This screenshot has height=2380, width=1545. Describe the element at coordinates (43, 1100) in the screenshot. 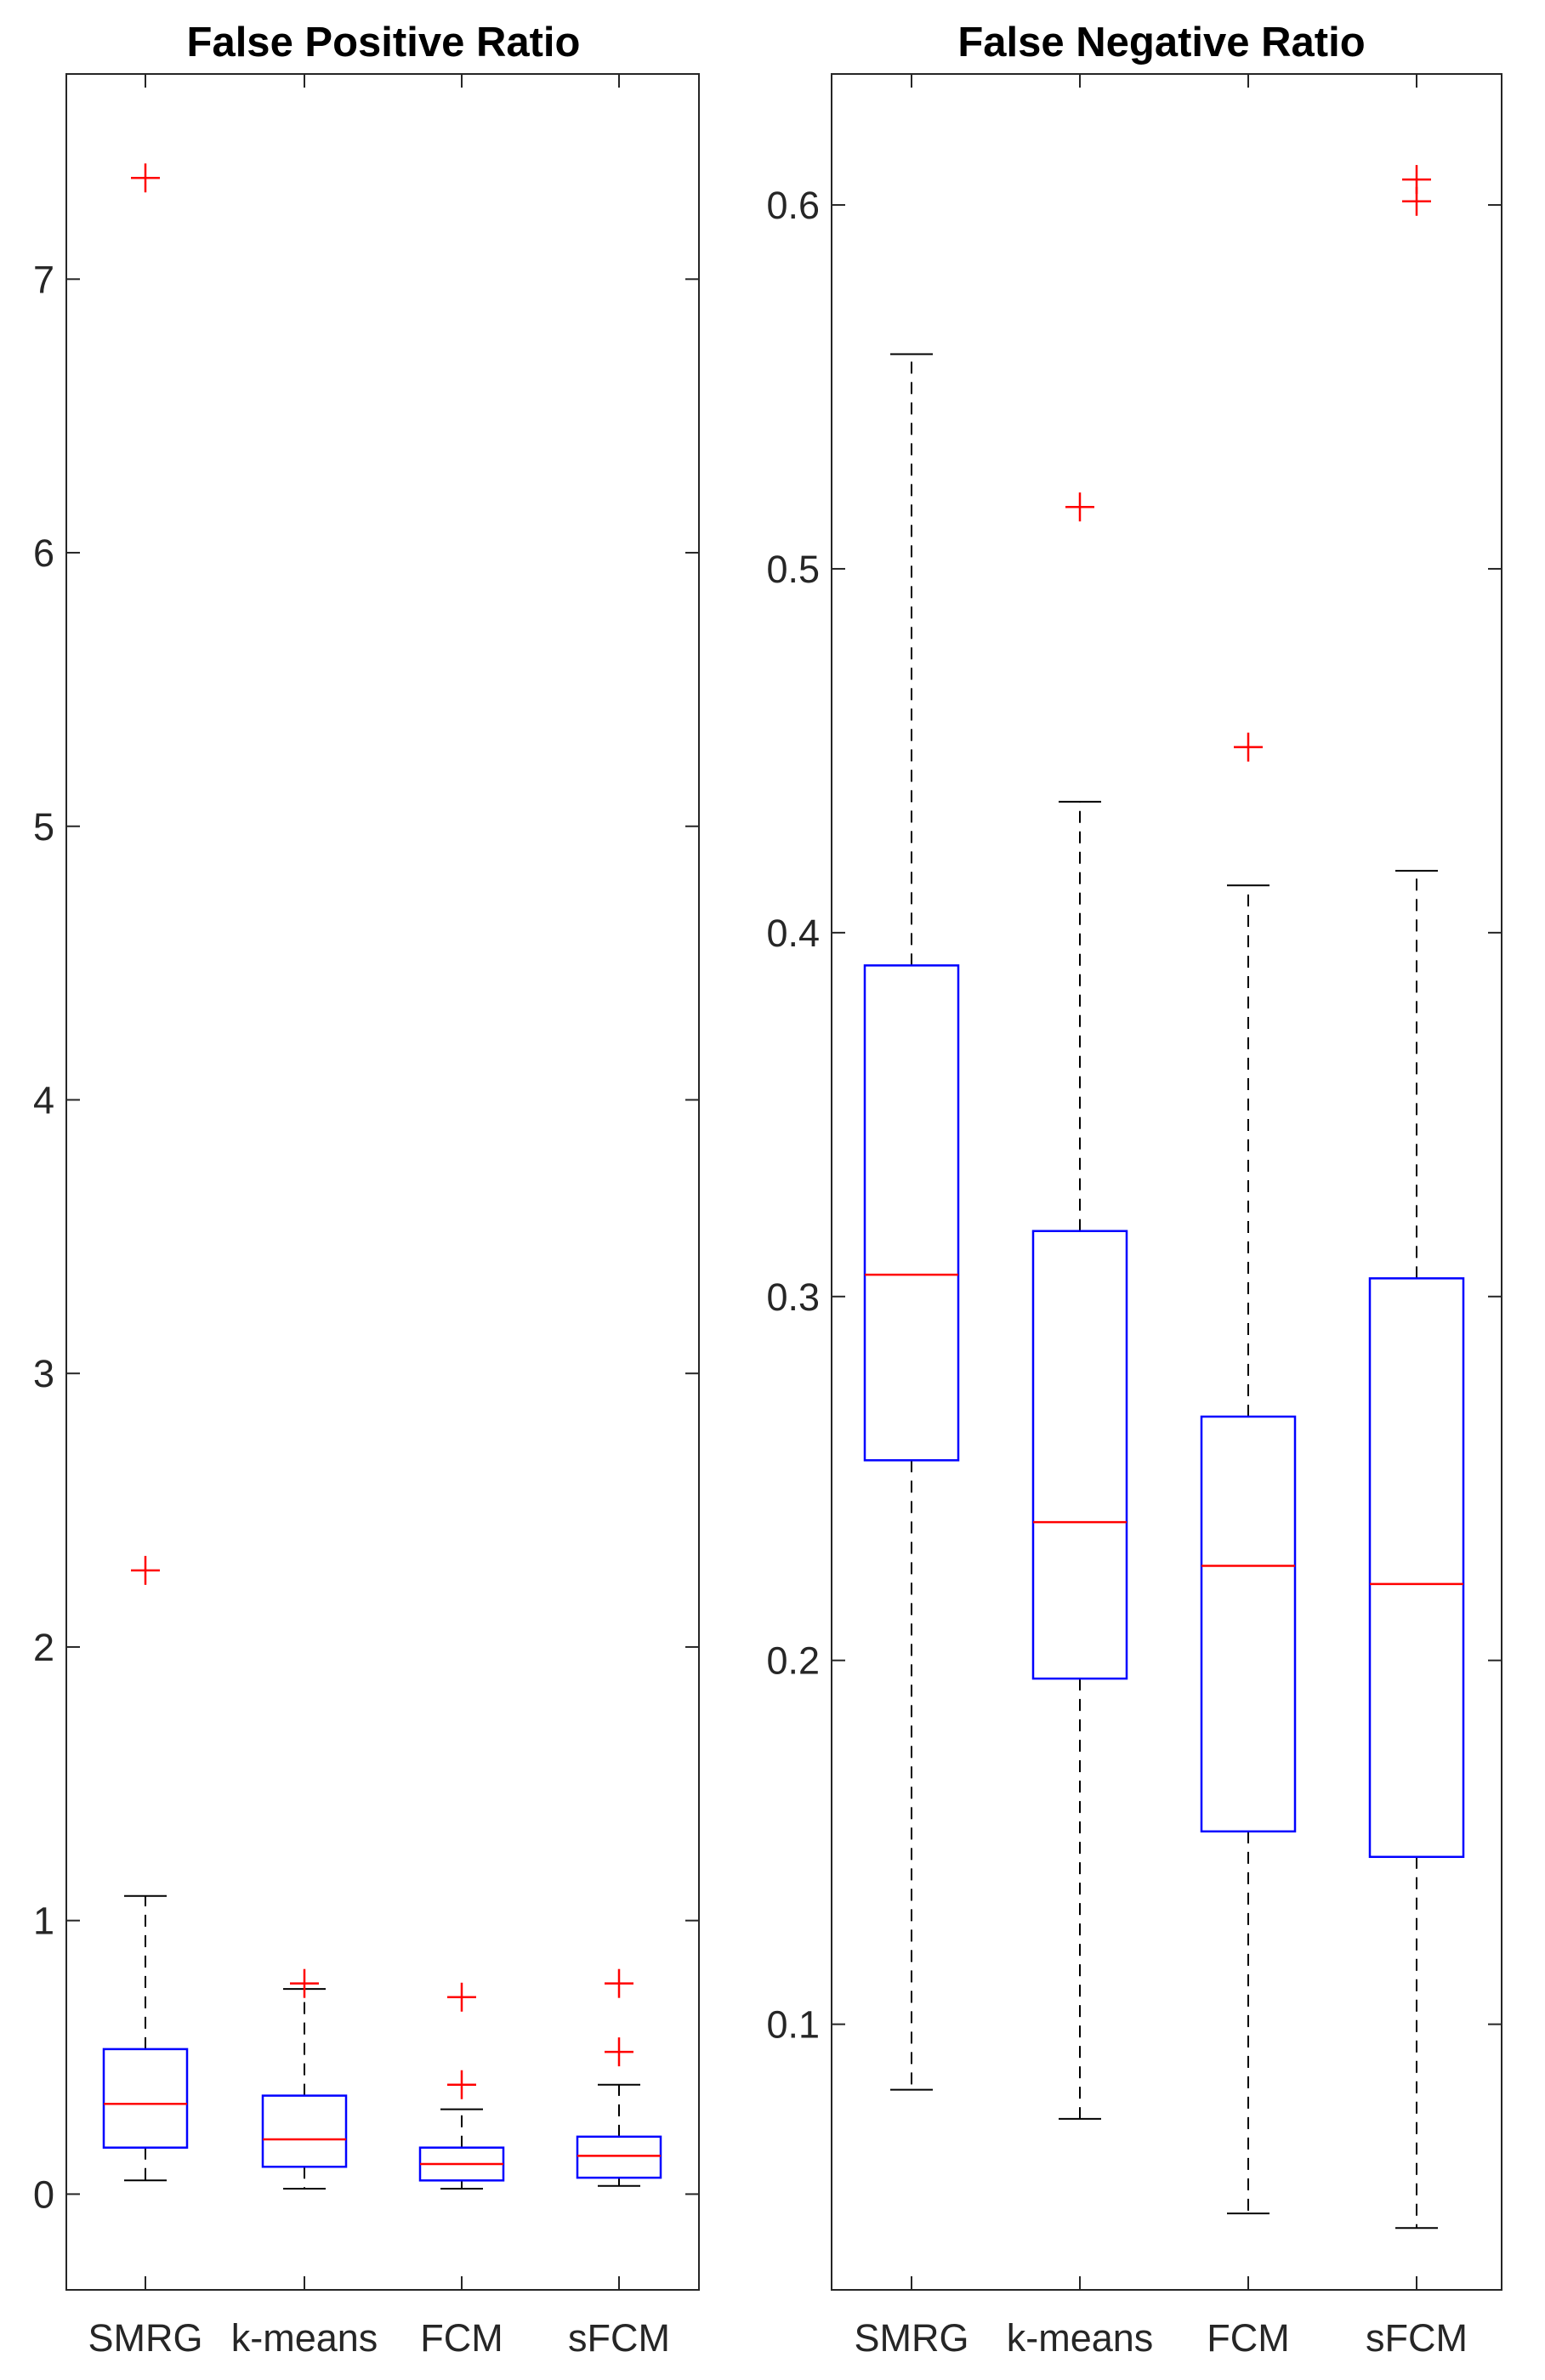

I see `y-tick-label: 4` at that location.